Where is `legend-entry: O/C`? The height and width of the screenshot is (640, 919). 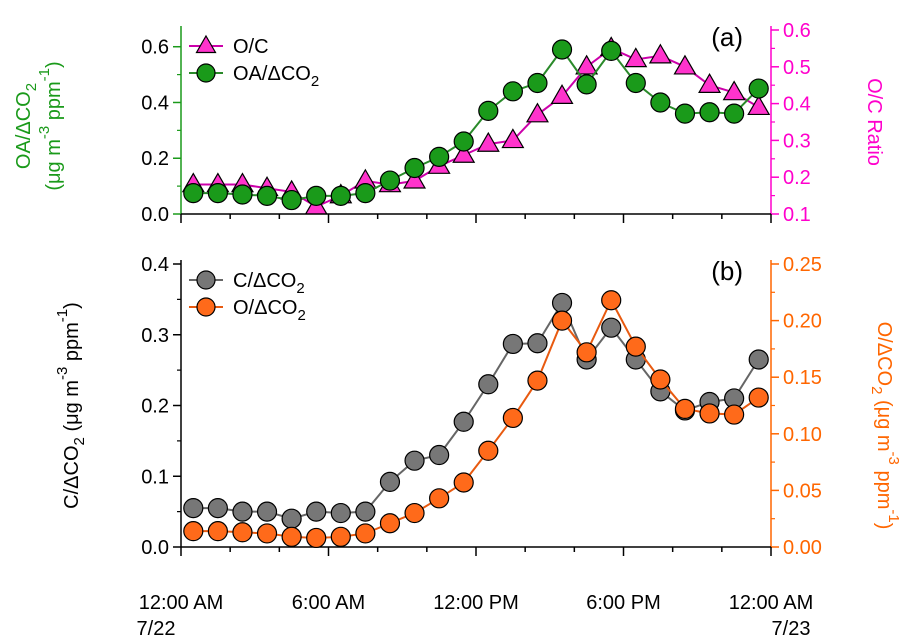 legend-entry: O/C is located at coordinates (229, 46).